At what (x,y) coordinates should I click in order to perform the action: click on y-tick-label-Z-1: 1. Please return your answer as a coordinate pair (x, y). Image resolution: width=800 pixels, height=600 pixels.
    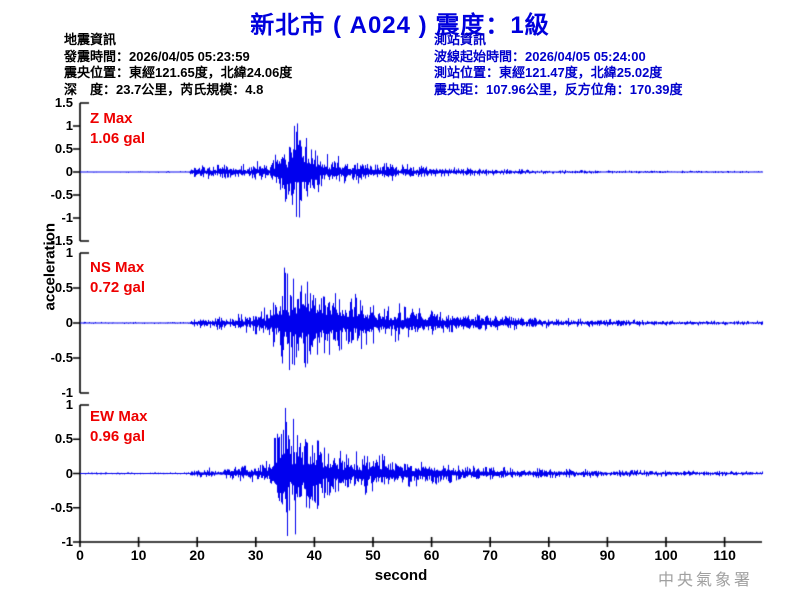
    Looking at the image, I should click on (69, 125).